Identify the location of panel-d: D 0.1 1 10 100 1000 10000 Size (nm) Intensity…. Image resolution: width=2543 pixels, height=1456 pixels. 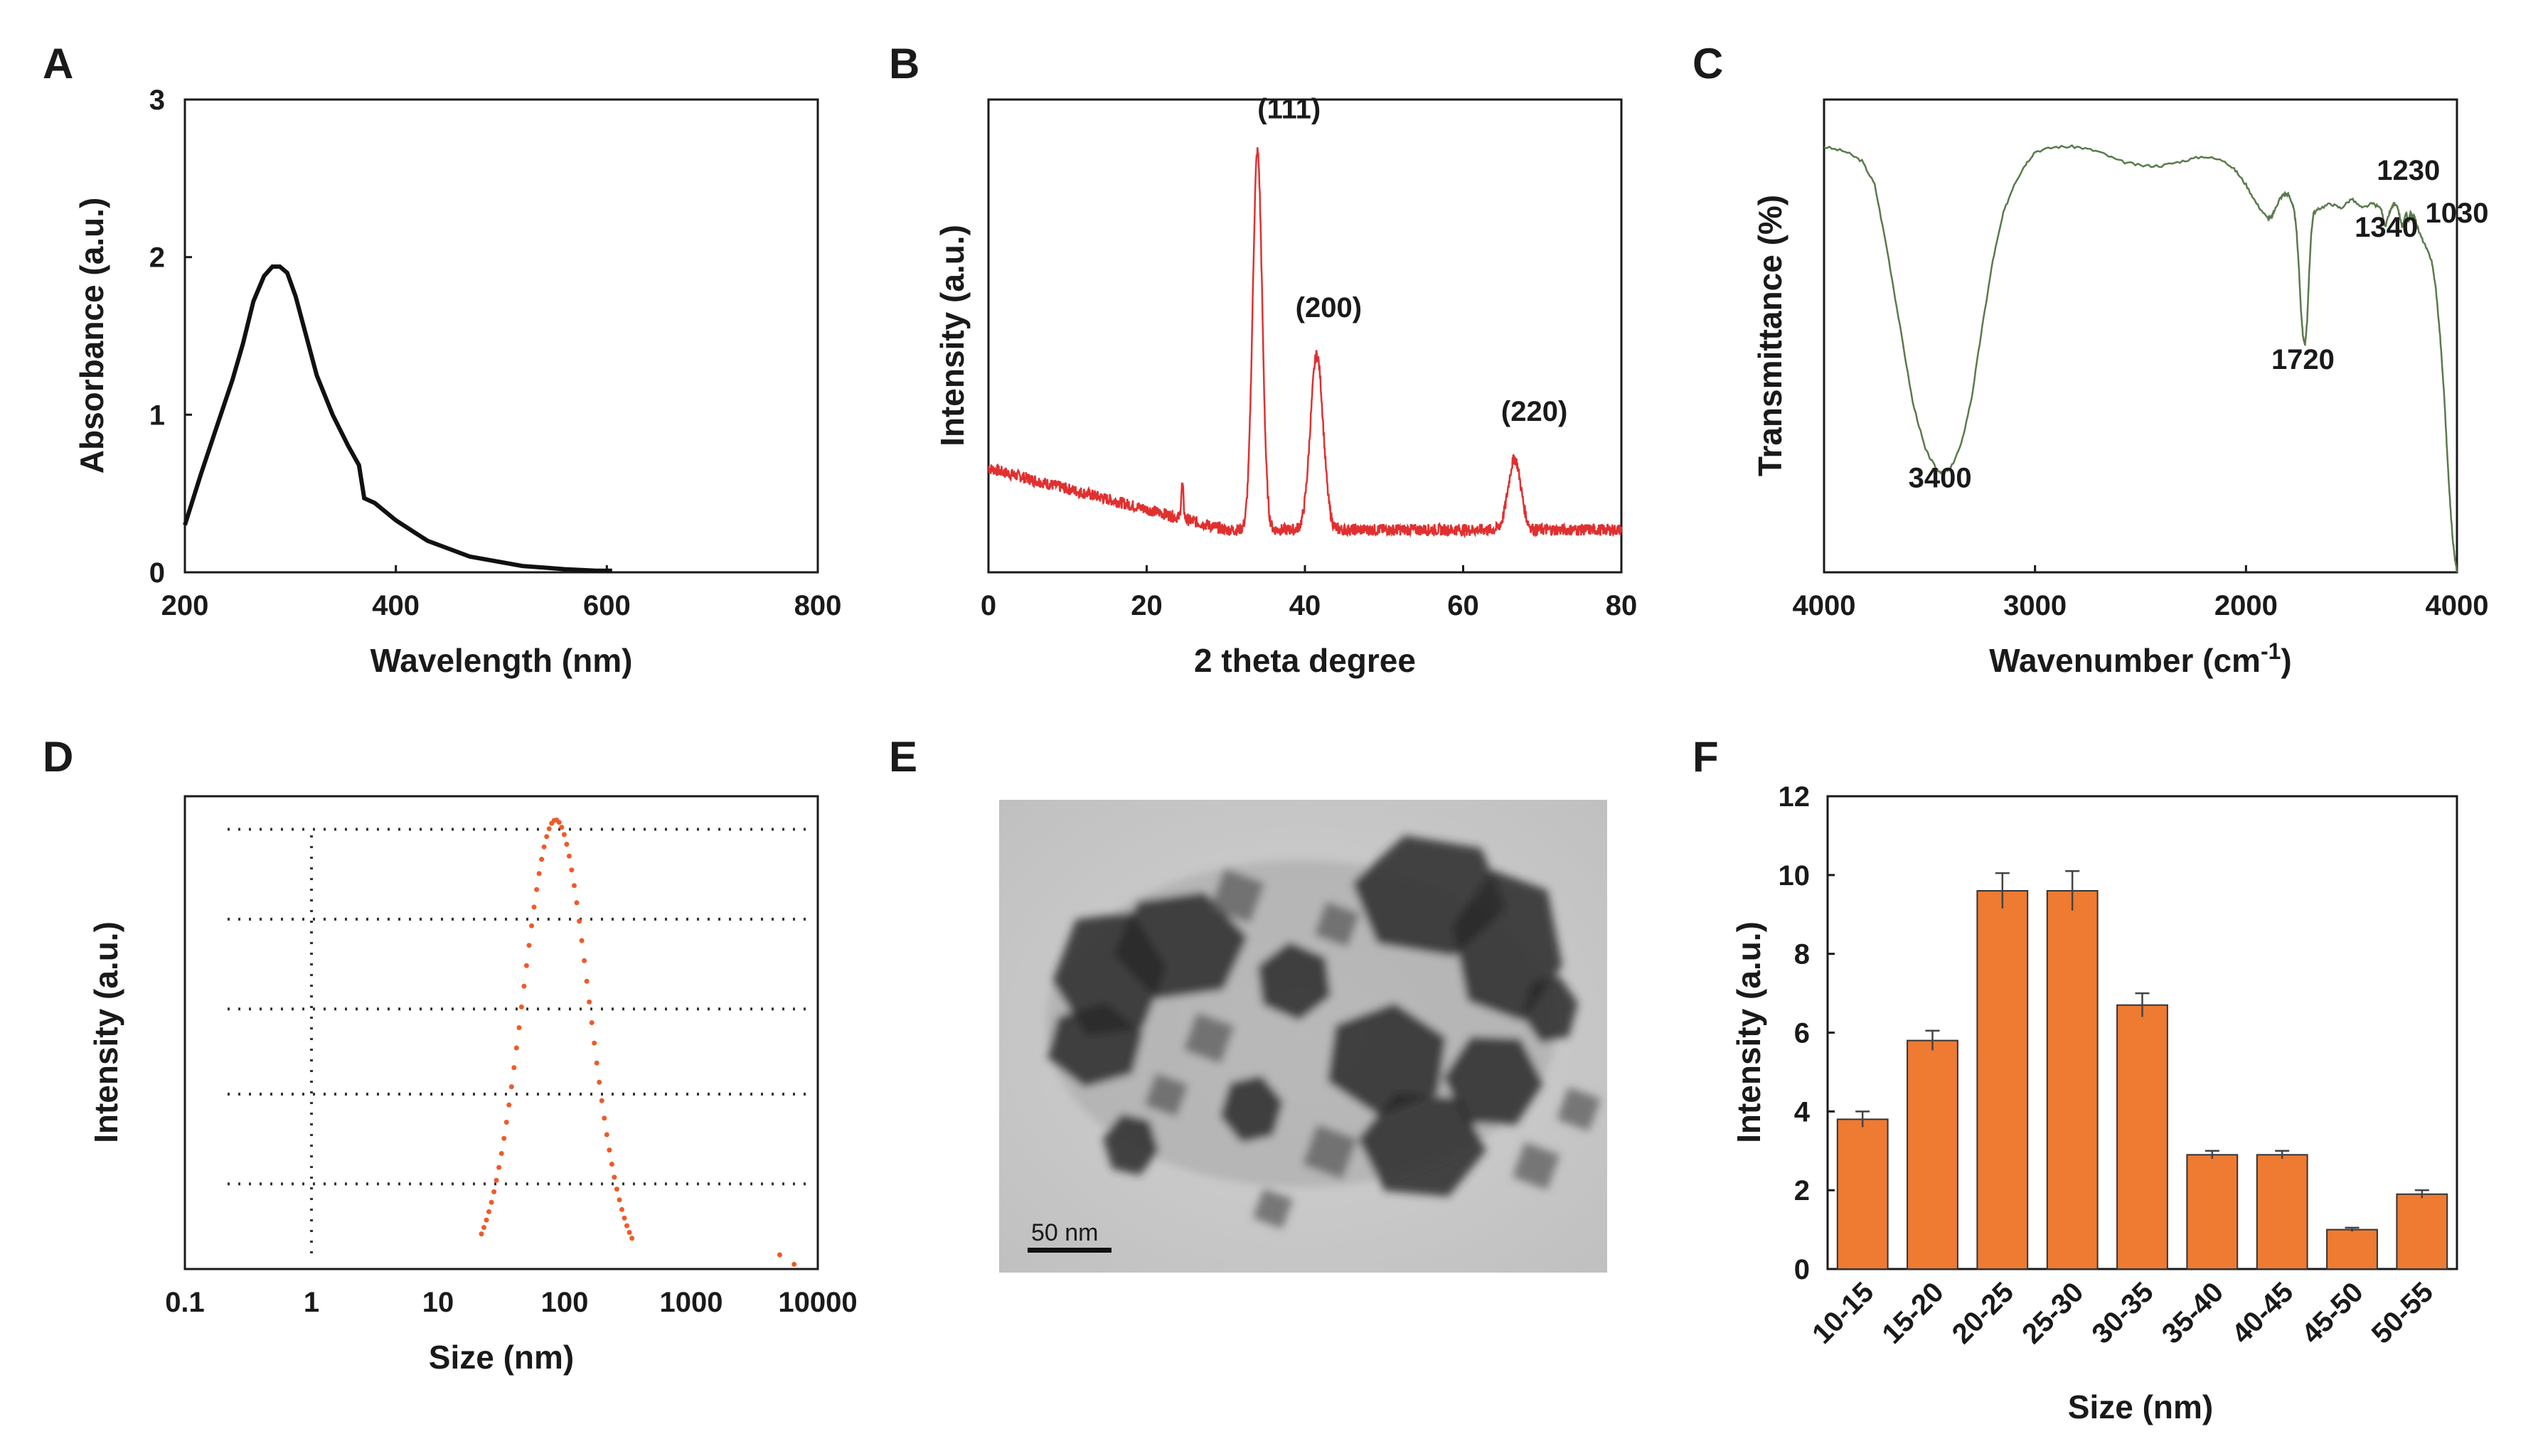
(450, 1055).